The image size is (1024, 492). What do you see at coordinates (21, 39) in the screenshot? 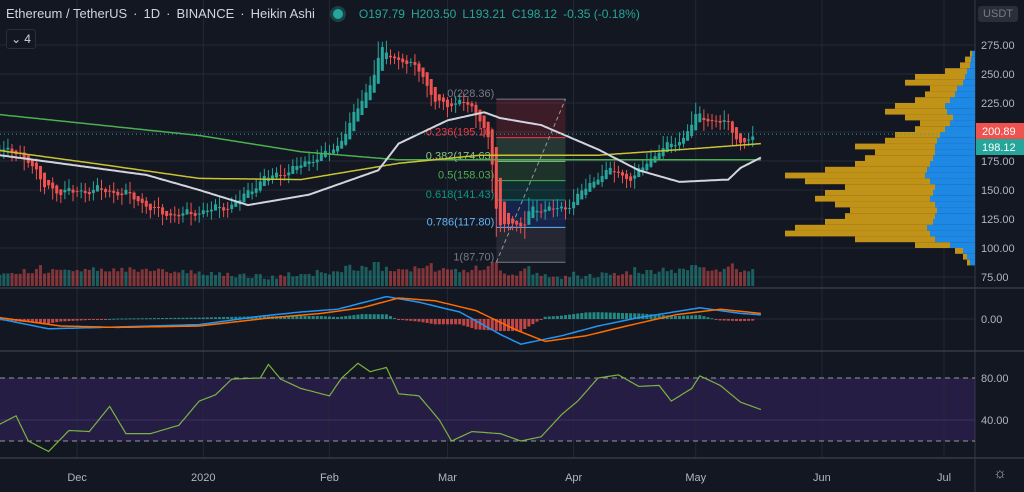
I see `indicators-toggle-button: ⌄ 4` at bounding box center [21, 39].